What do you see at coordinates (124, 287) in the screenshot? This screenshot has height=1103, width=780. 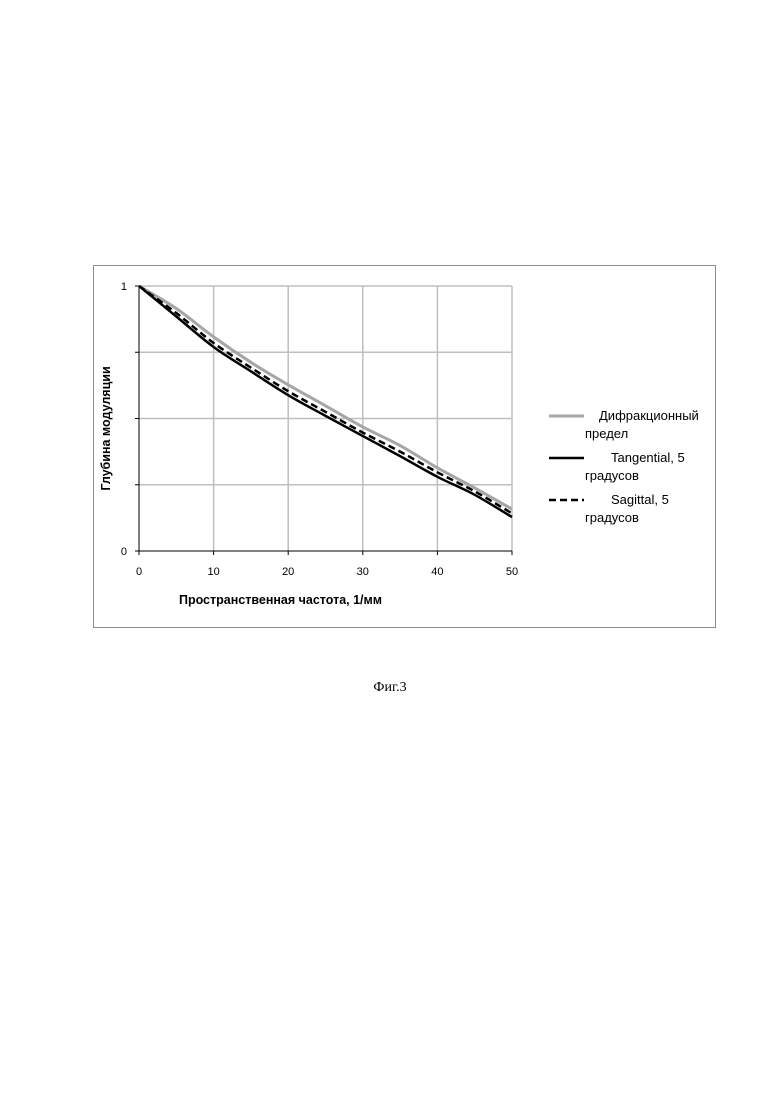 I see `y-tick-label: 1` at bounding box center [124, 287].